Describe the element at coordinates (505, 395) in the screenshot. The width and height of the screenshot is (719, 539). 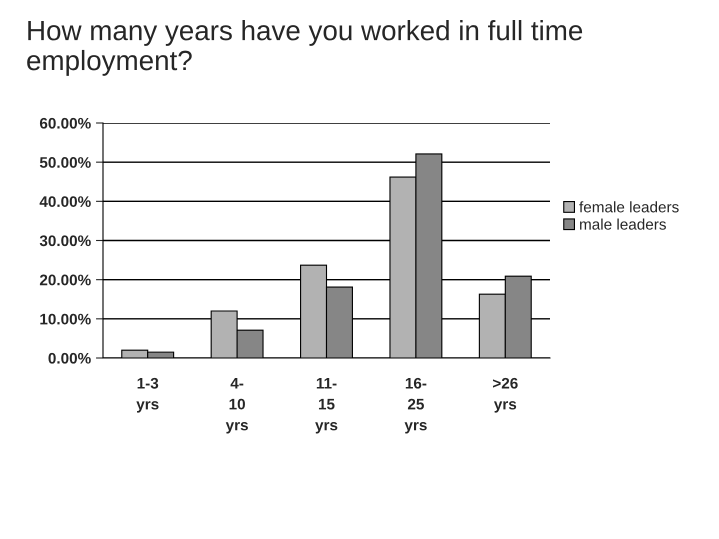
I see `x-tick-label: >26 yrs` at that location.